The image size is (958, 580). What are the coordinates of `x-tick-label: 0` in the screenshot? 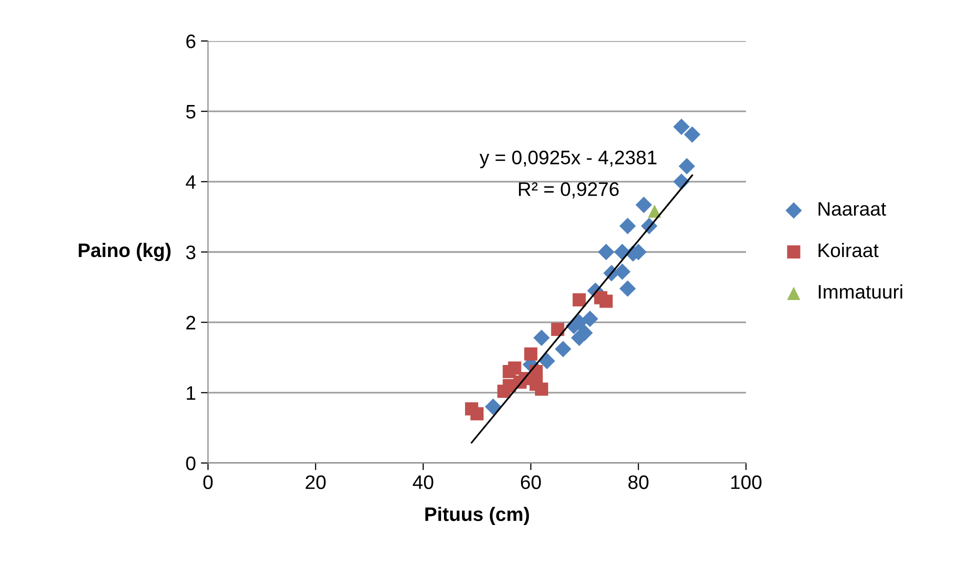 It's located at (208, 482).